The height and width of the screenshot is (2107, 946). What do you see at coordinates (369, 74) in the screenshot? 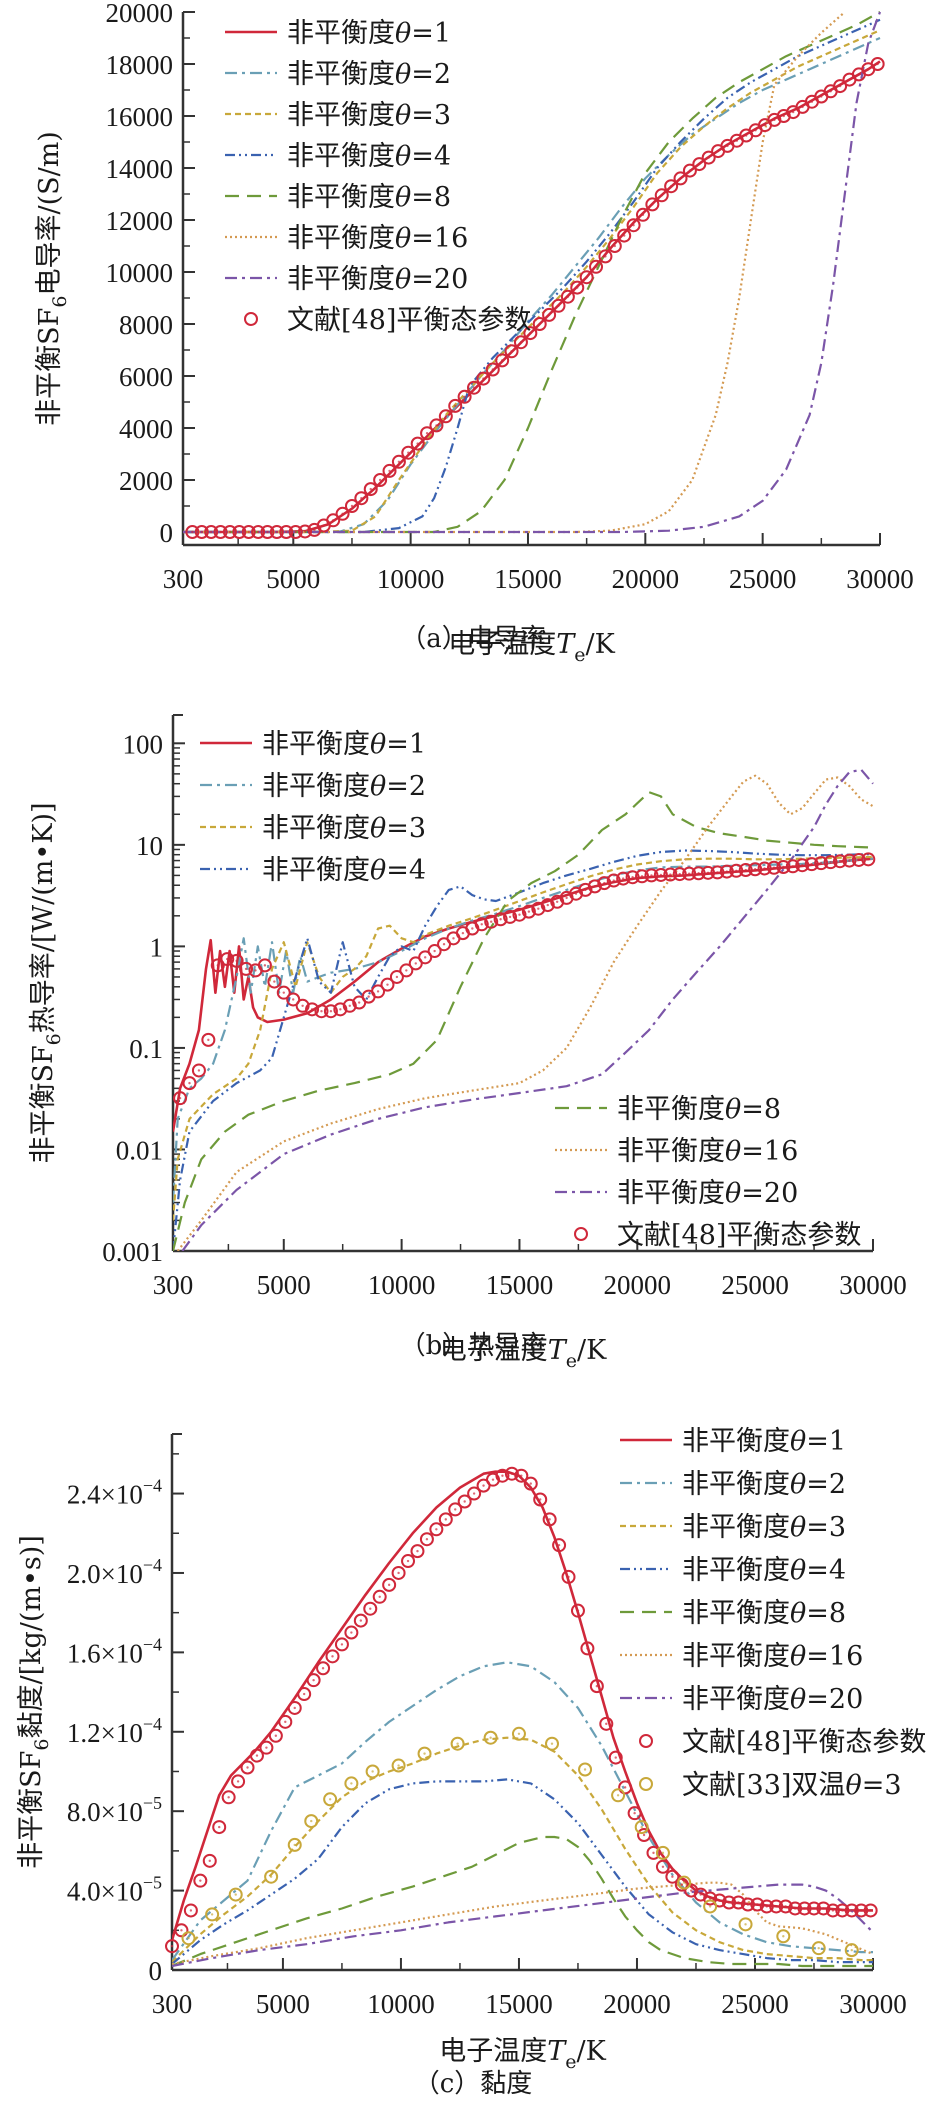
I see `legend-label: 非平衡度θ=2` at bounding box center [369, 74].